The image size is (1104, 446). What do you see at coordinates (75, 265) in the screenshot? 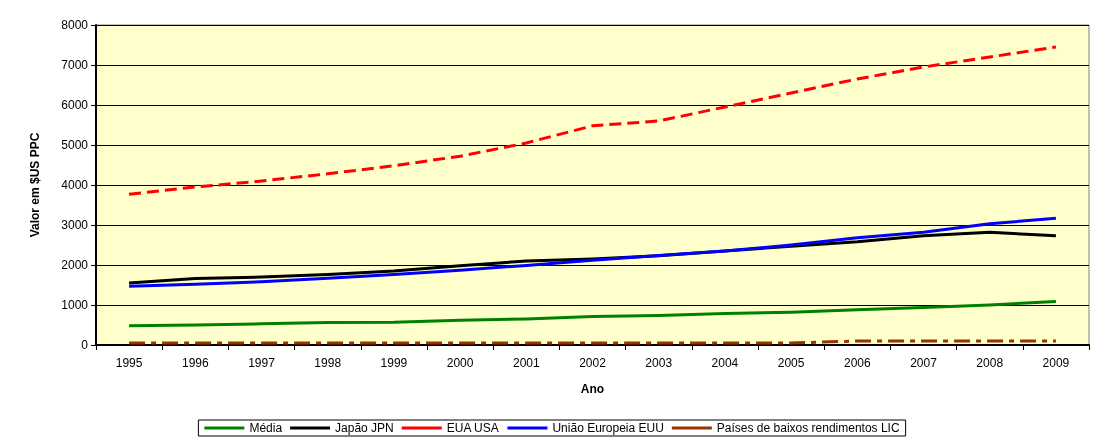
I see `y-tick-label: 2000` at bounding box center [75, 265].